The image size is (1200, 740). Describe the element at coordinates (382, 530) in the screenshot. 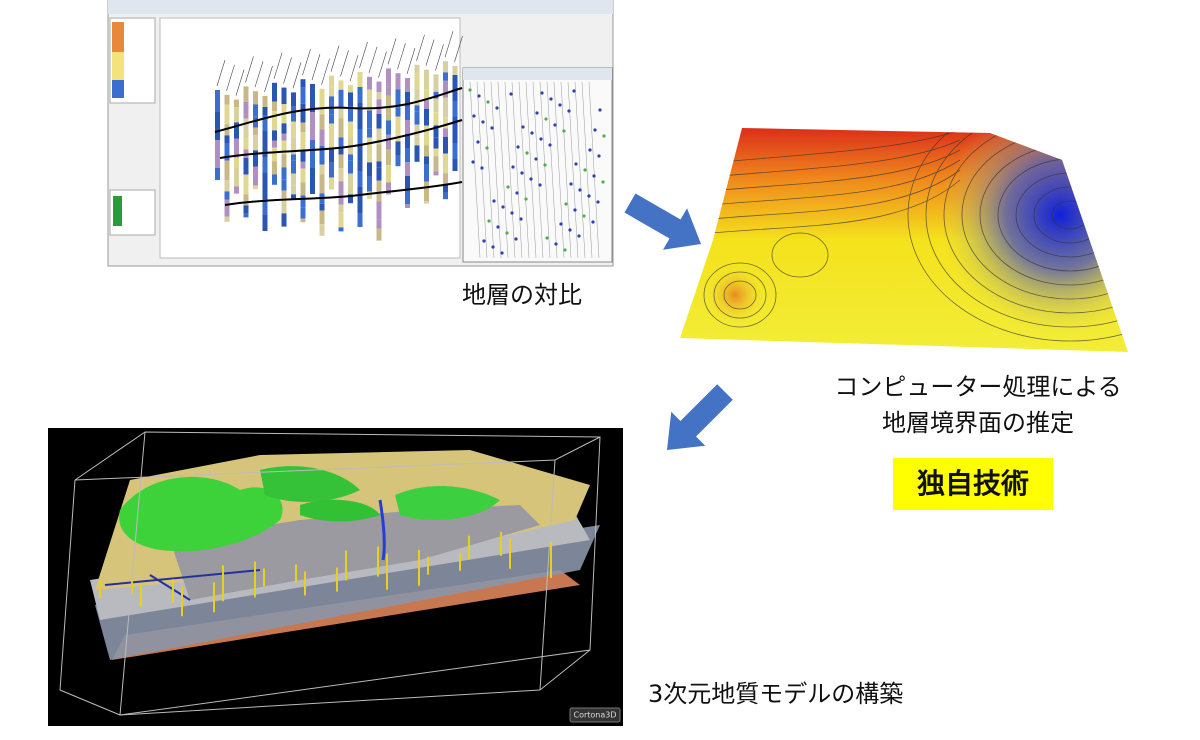

I see `river` at that location.